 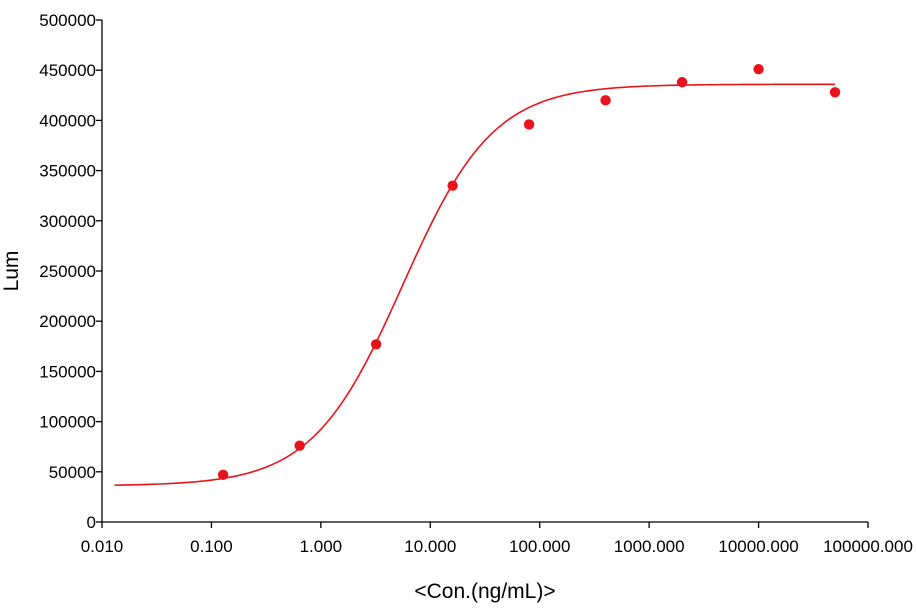 What do you see at coordinates (67, 70) in the screenshot?
I see `y-tick-label: 450000` at bounding box center [67, 70].